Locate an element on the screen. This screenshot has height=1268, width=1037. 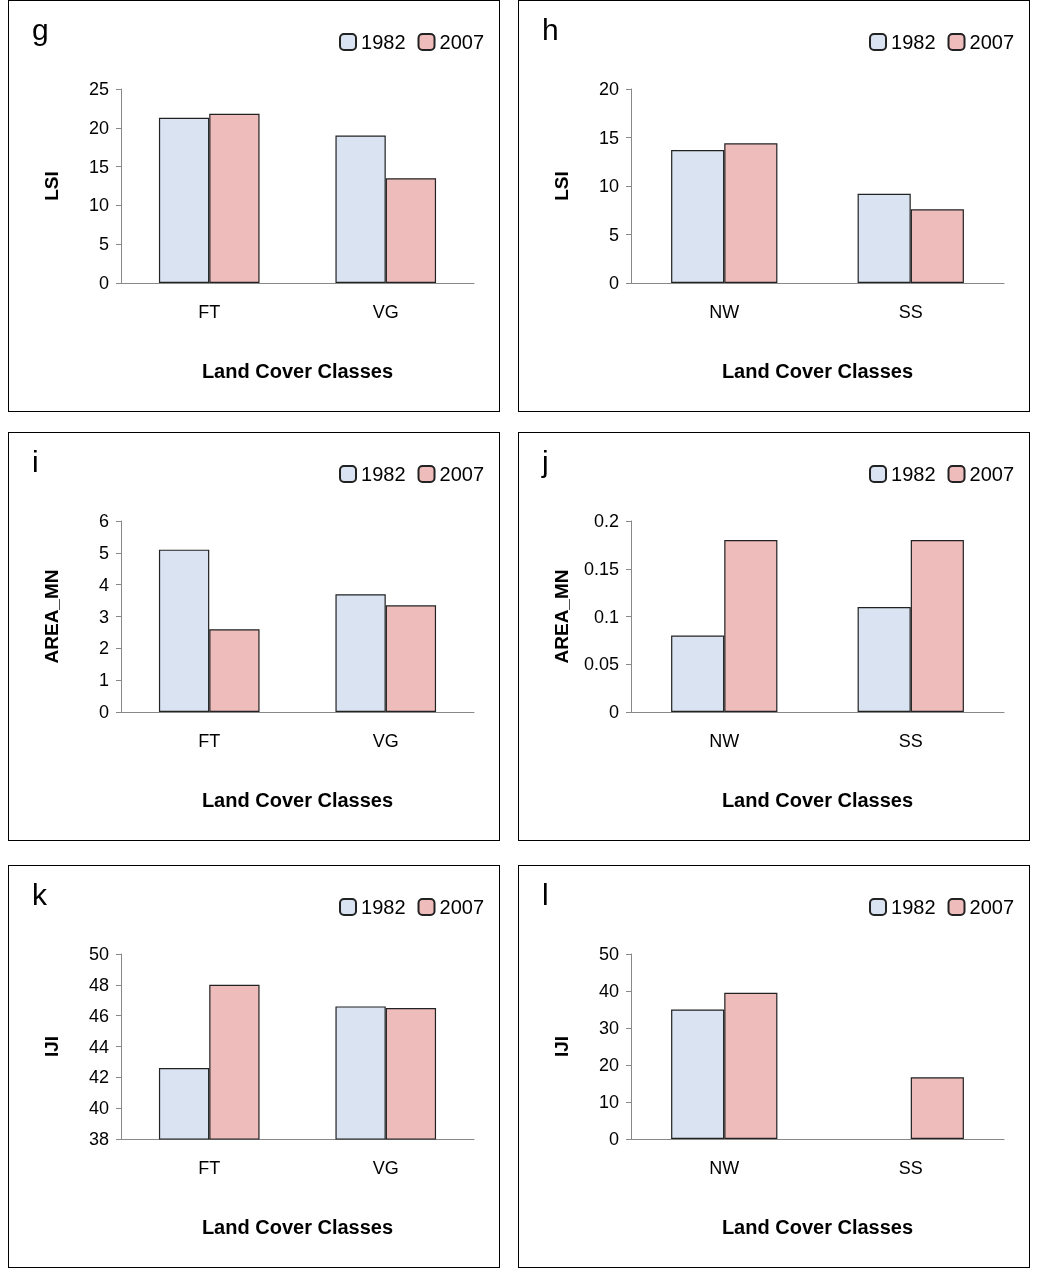
y-tick-label: 3 is located at coordinates (103, 616).